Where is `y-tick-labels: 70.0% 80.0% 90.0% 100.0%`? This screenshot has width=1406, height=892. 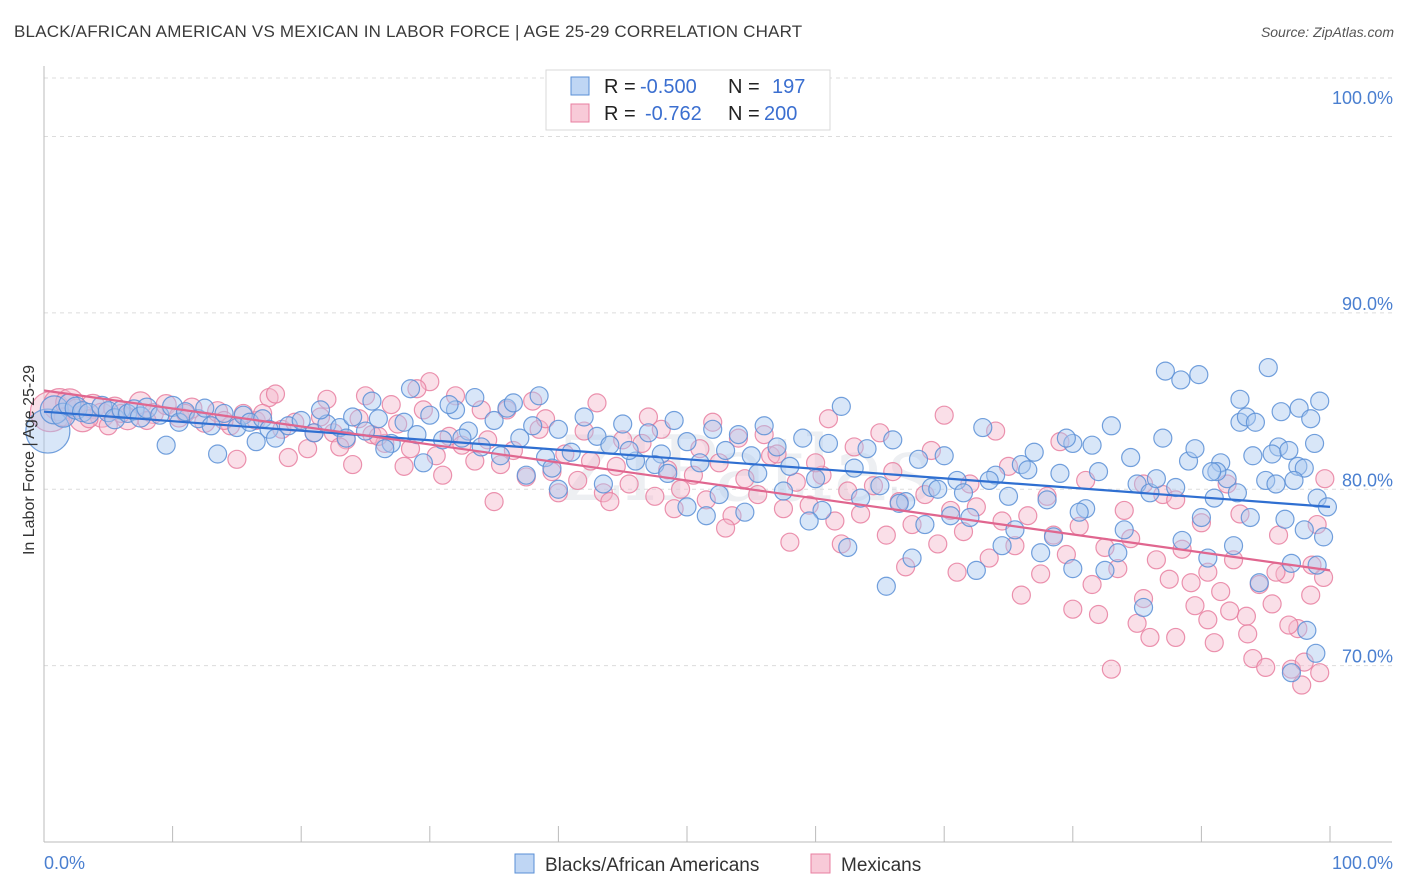 y-tick-labels: 70.0% 80.0% 90.0% 100.0% is located at coordinates (1362, 377).